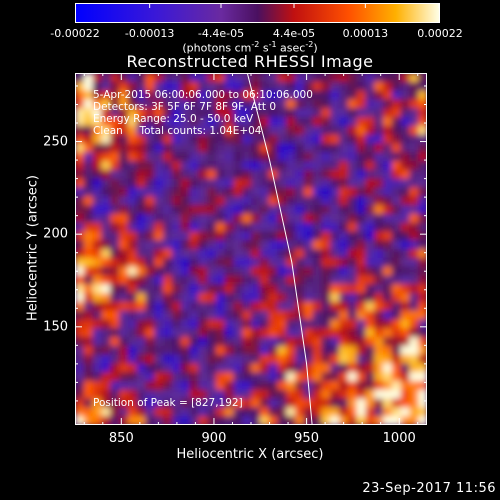 This screenshot has width=500, height=500. What do you see at coordinates (55, 234) in the screenshot?
I see `y-tick-label: 200` at bounding box center [55, 234].